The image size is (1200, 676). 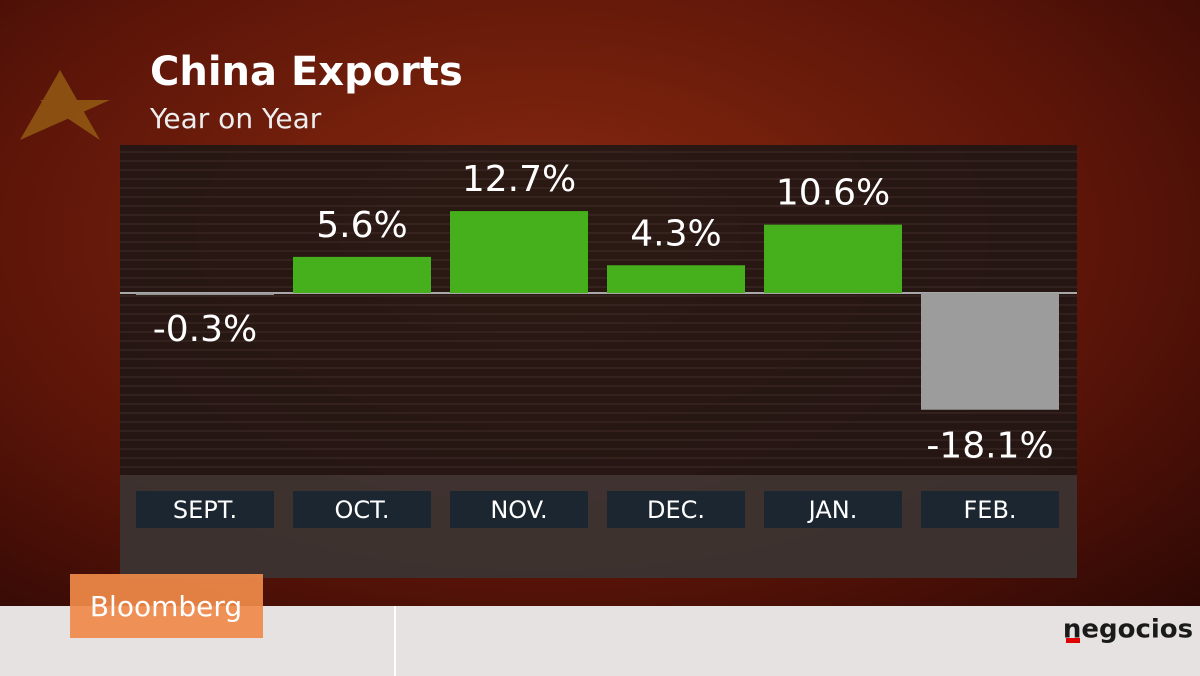 I want to click on site-logo: negocios, so click(x=1128, y=630).